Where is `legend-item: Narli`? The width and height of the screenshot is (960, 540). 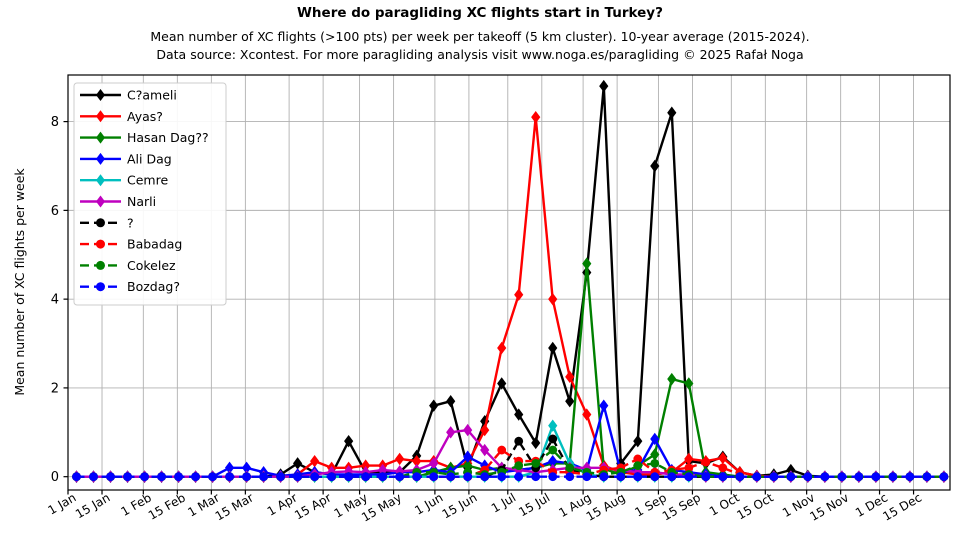
legend-item: Narli is located at coordinates (118, 201).